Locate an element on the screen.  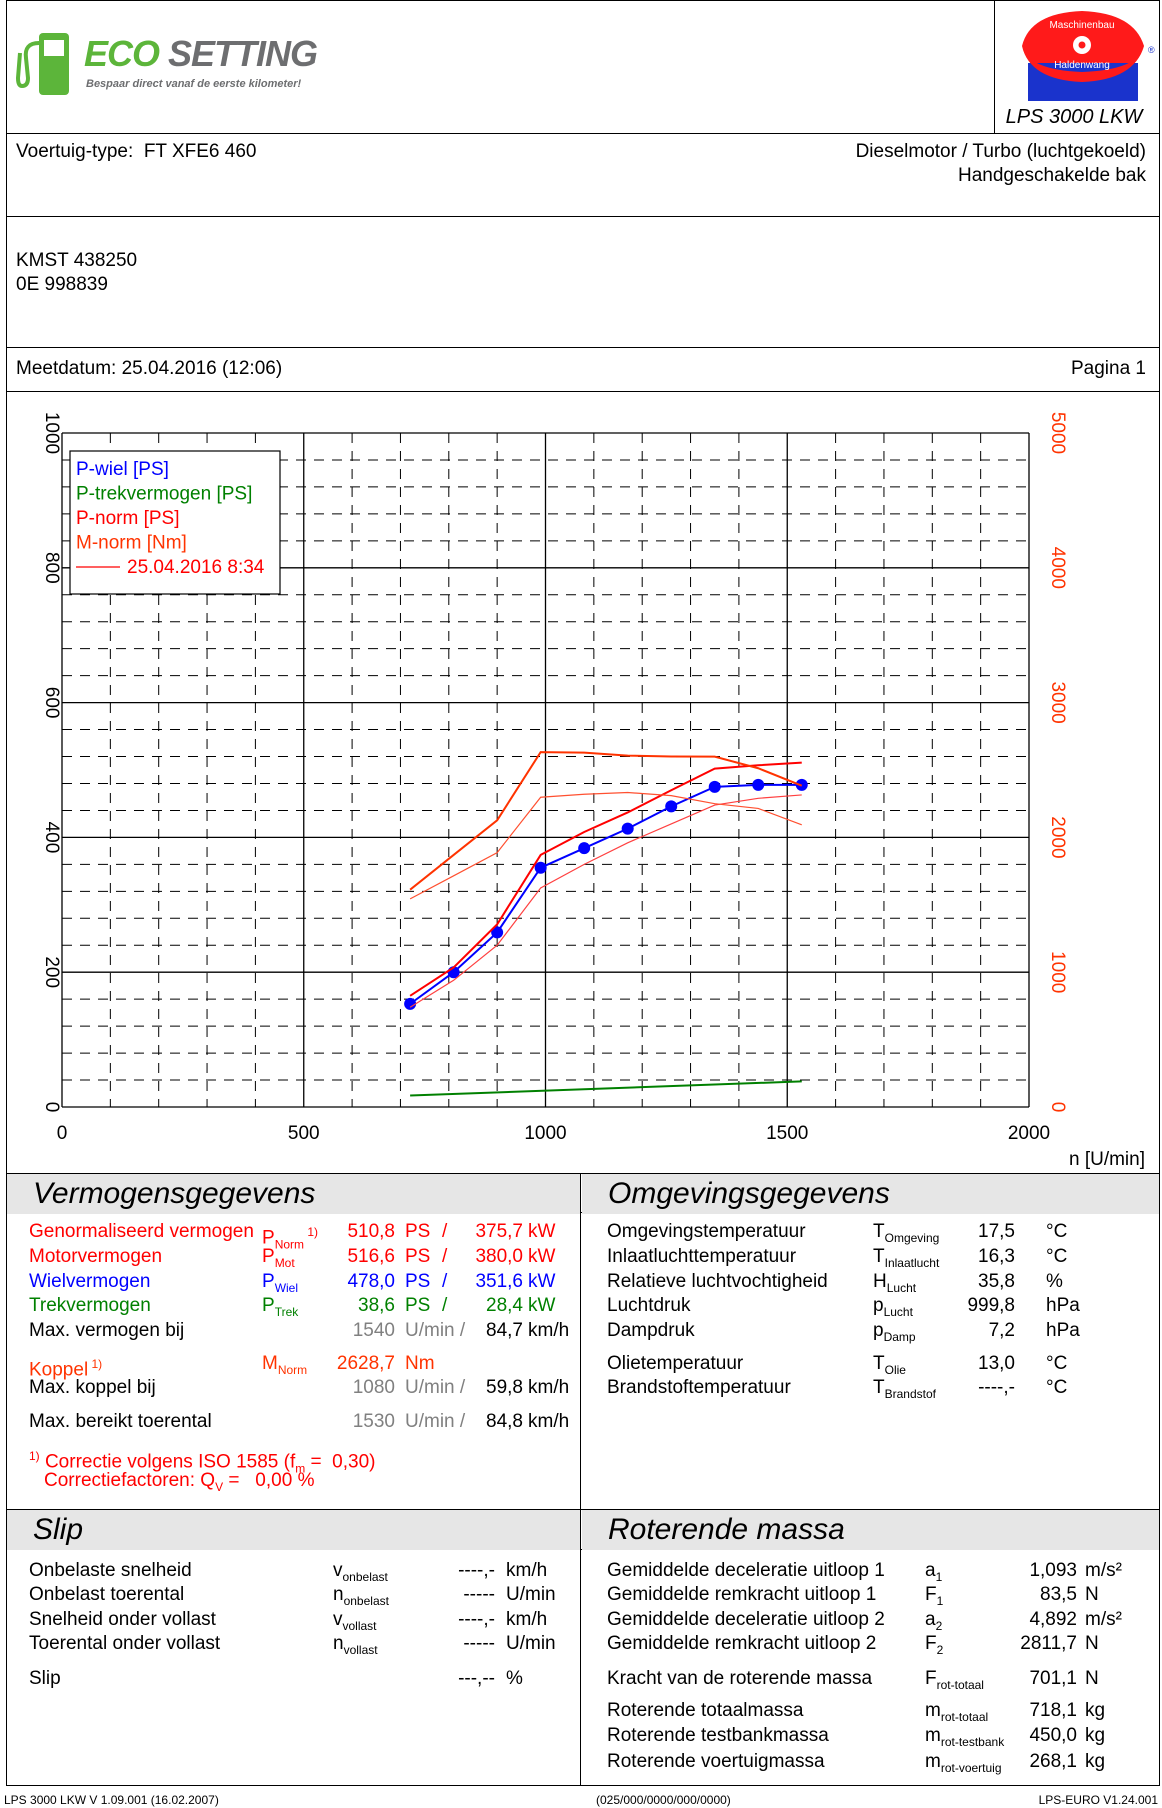
rotating-row-value: 718,1 is located at coordinates (1053, 1710).